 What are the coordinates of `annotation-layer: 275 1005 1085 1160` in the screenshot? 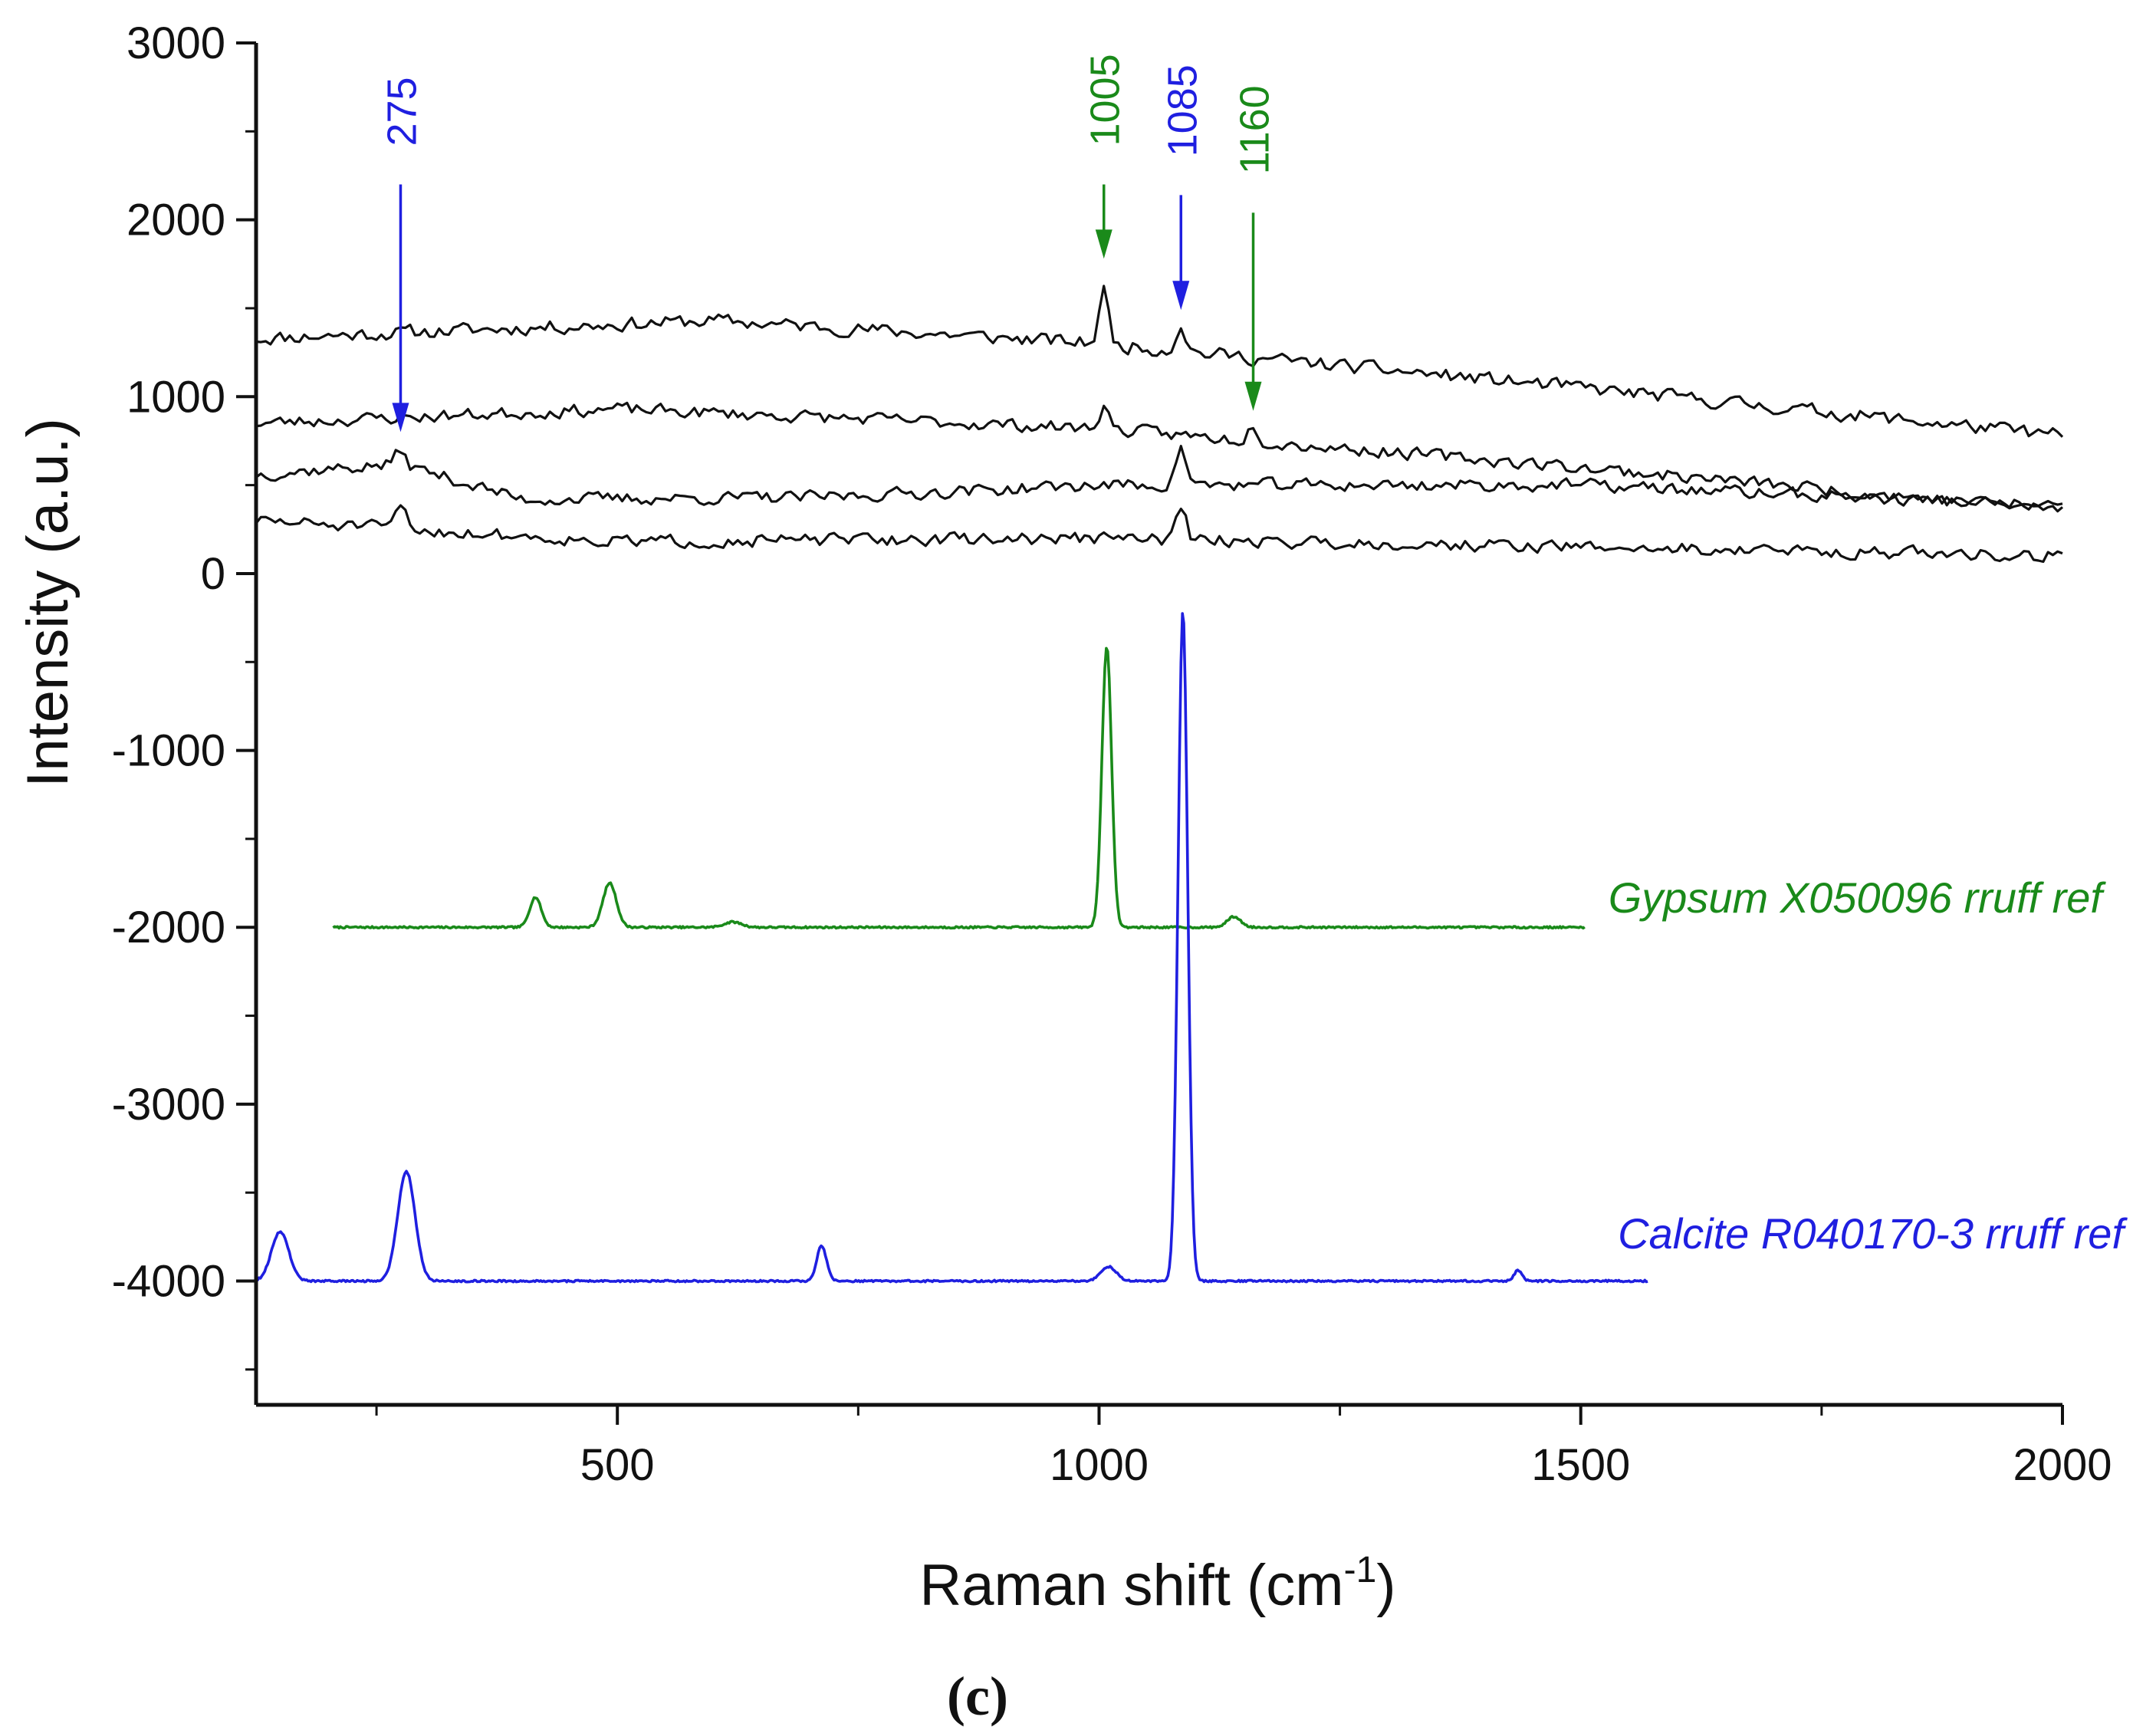 It's located at (828, 243).